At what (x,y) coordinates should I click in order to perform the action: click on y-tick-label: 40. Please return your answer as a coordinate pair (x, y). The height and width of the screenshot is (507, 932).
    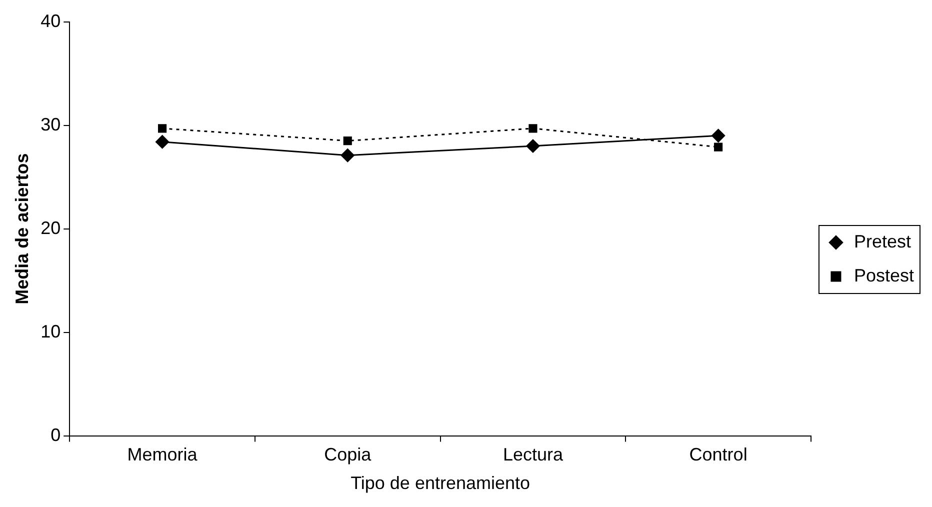
    Looking at the image, I should click on (50, 20).